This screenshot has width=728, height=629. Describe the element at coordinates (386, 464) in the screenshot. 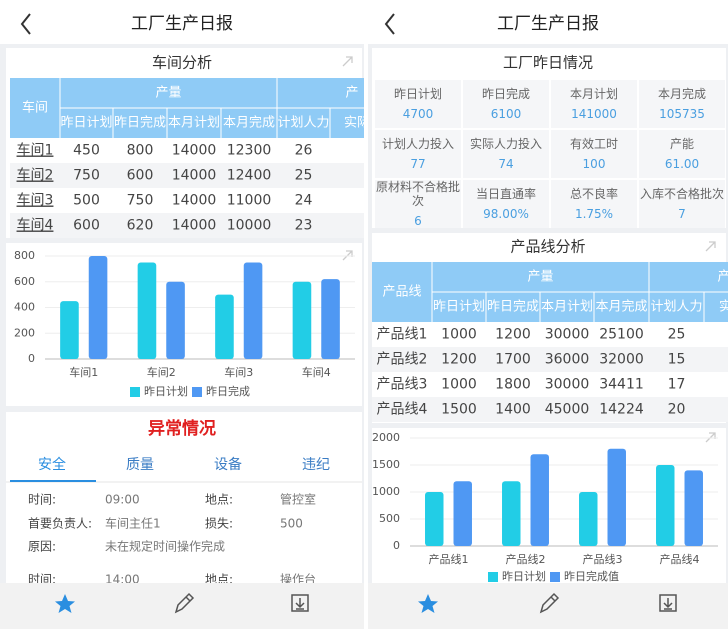

I see `y-tick-label: 1500` at that location.